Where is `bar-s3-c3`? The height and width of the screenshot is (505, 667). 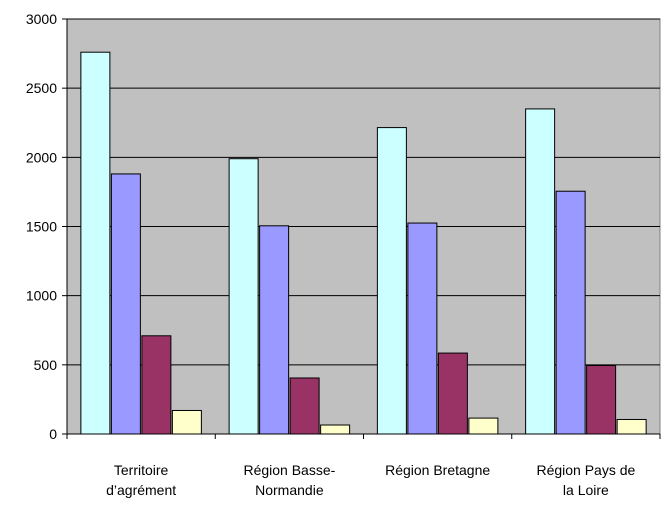 bar-s3-c3 is located at coordinates (452, 393).